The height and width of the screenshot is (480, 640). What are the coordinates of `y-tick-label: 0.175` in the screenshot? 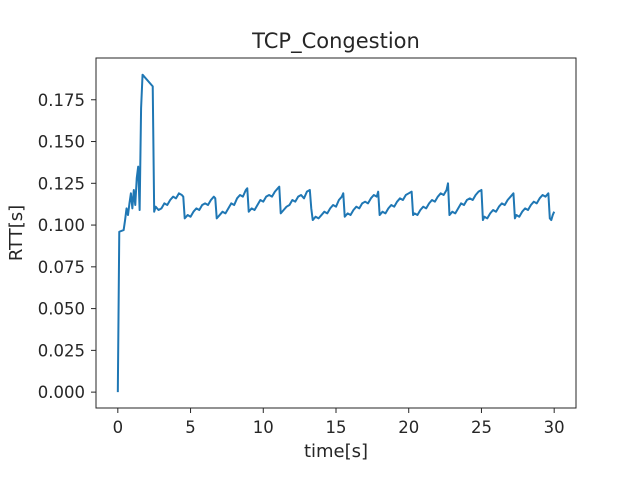 It's located at (61, 100).